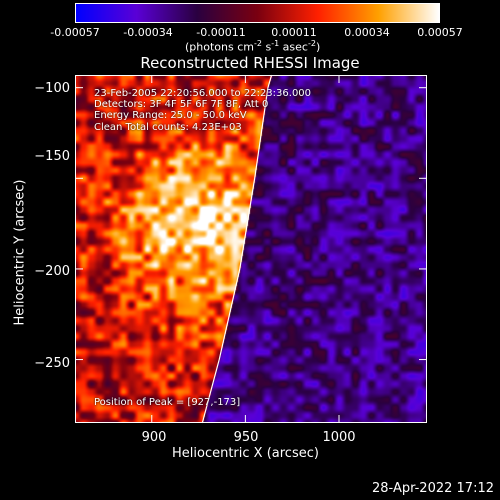 The height and width of the screenshot is (500, 500). Describe the element at coordinates (367, 32) in the screenshot. I see `colorbar-tick-label: 0.00034` at that location.